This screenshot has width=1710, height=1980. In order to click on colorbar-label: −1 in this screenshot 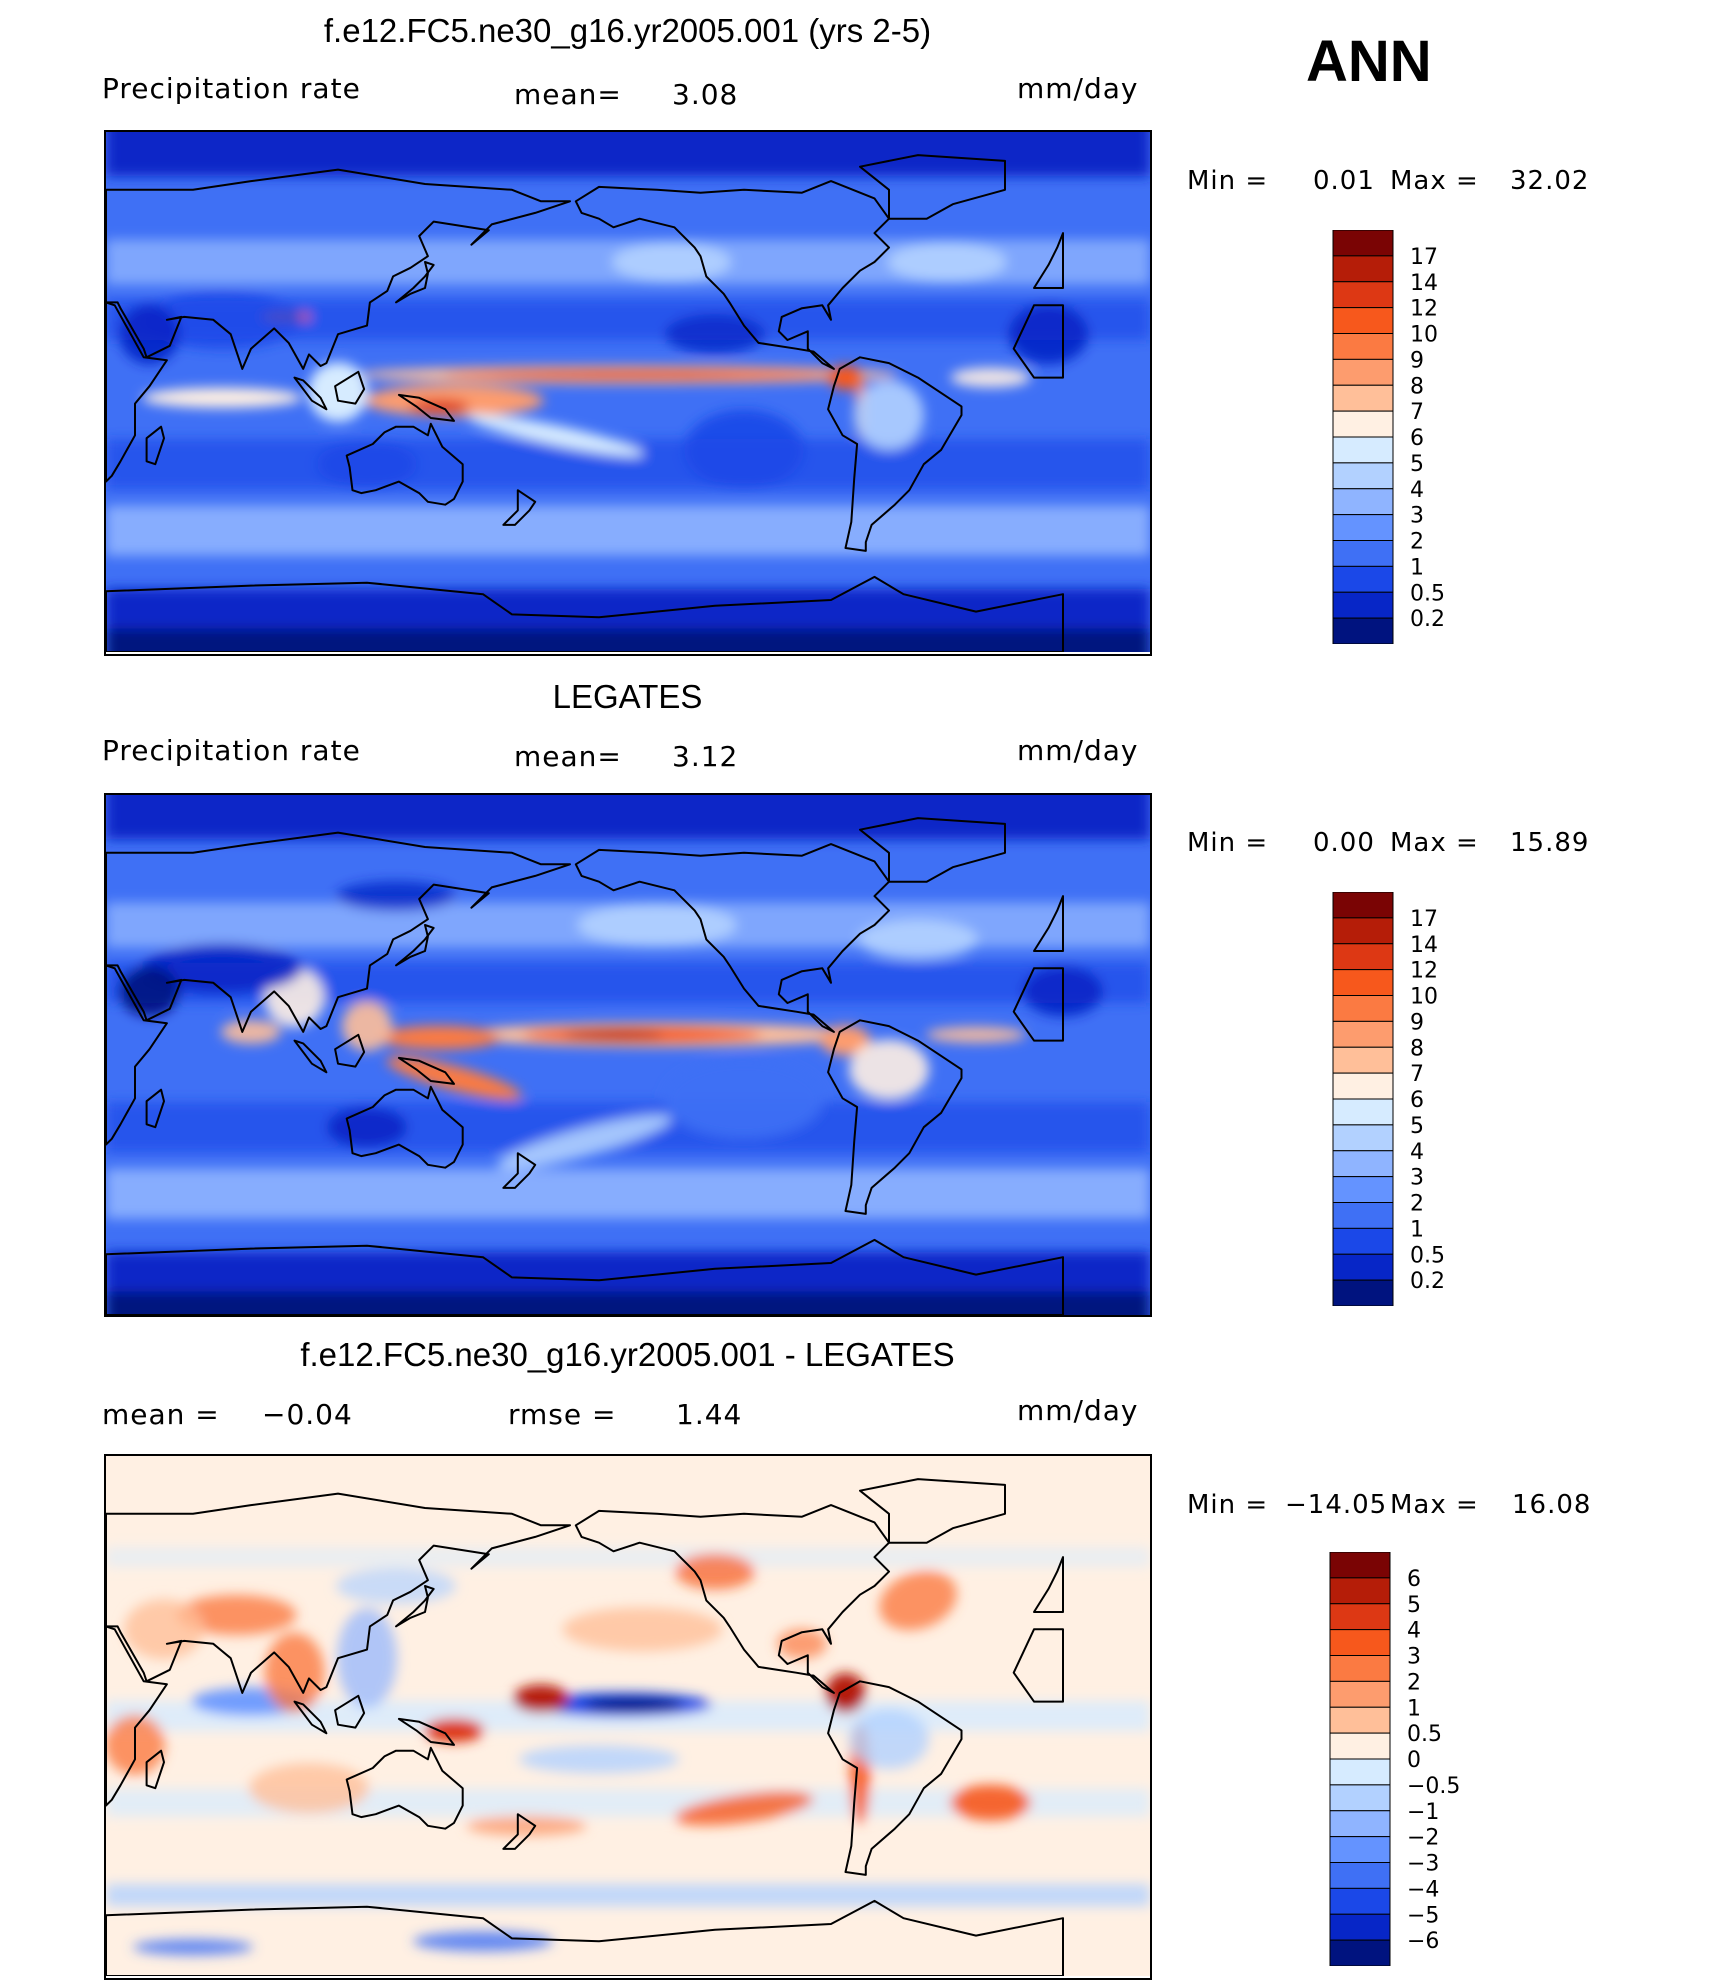, I will do `click(1423, 1812)`.